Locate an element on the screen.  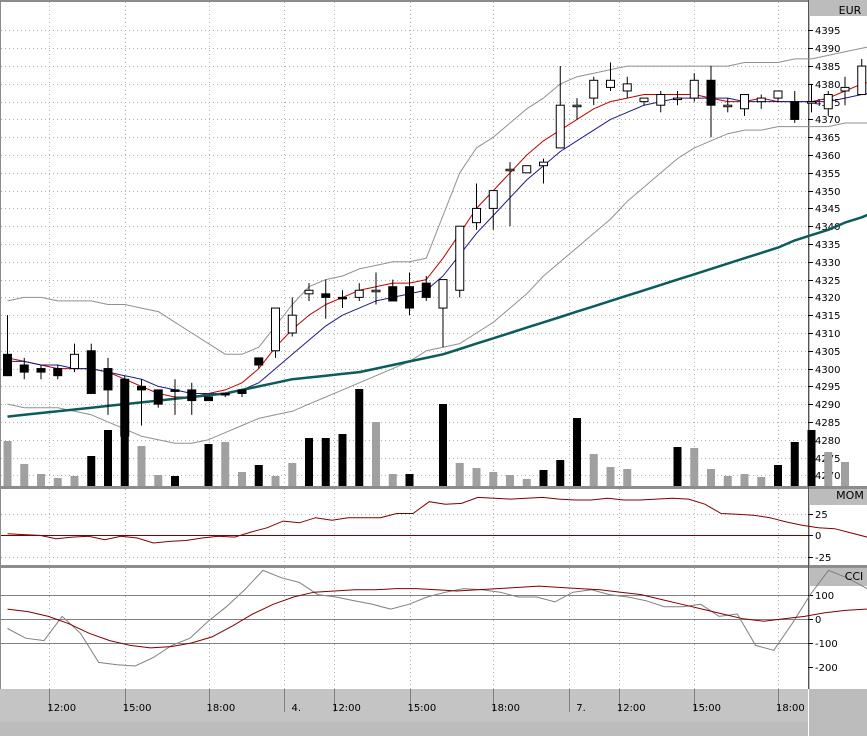
price-tick-label: 4390 is located at coordinates (827, 49).